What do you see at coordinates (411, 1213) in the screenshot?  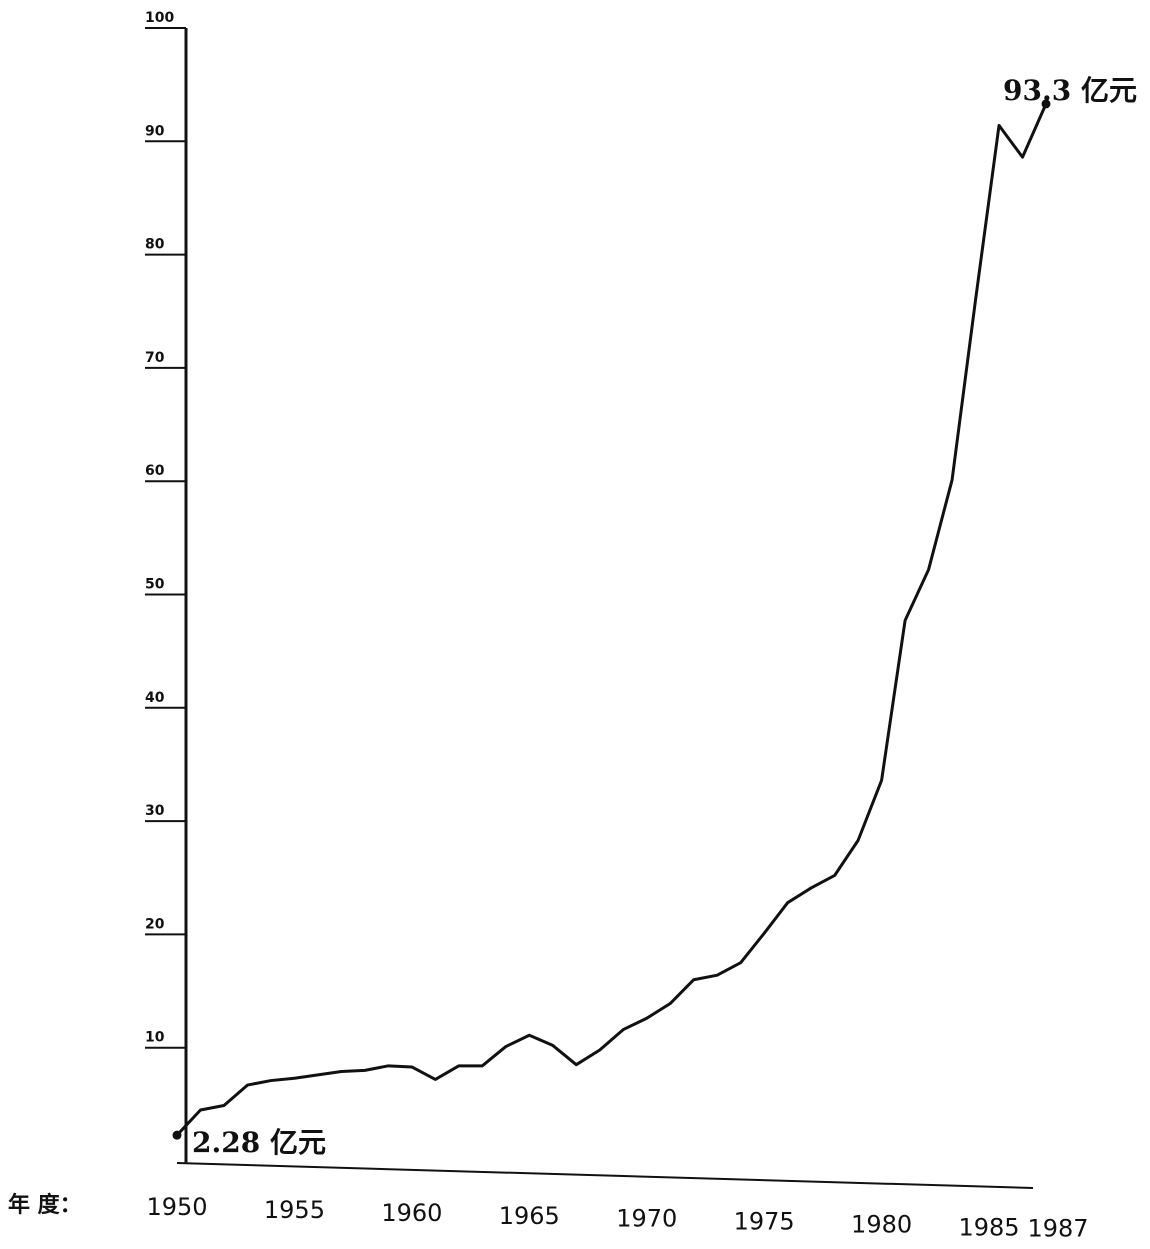 I see `x-tick-label: 1960` at bounding box center [411, 1213].